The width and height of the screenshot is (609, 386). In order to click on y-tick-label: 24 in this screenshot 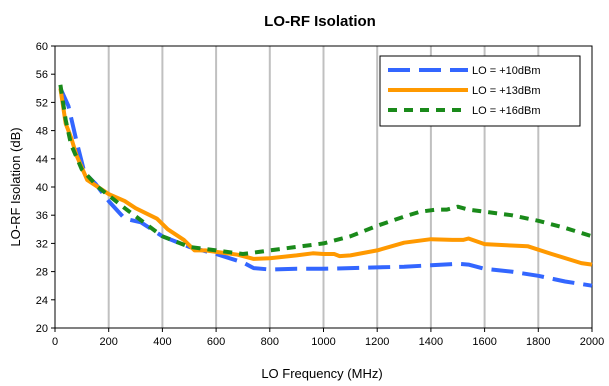, I will do `click(42, 301)`.